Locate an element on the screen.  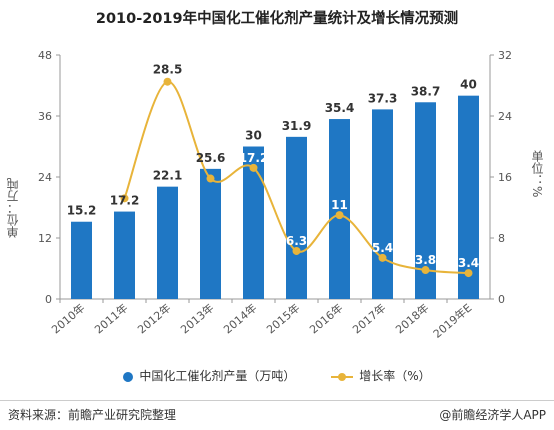
x-tick-label: 2015年 is located at coordinates (283, 319).